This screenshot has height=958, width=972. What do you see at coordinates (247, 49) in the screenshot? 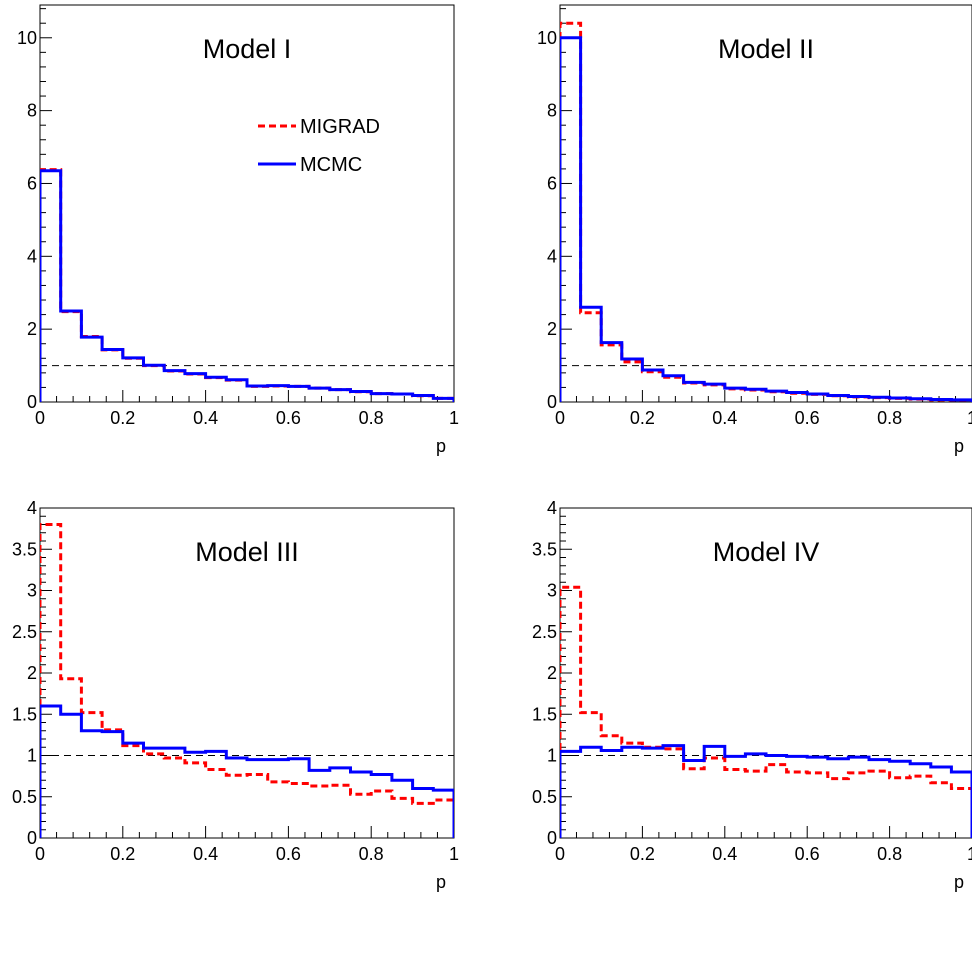
I see `panel-title: Model I` at bounding box center [247, 49].